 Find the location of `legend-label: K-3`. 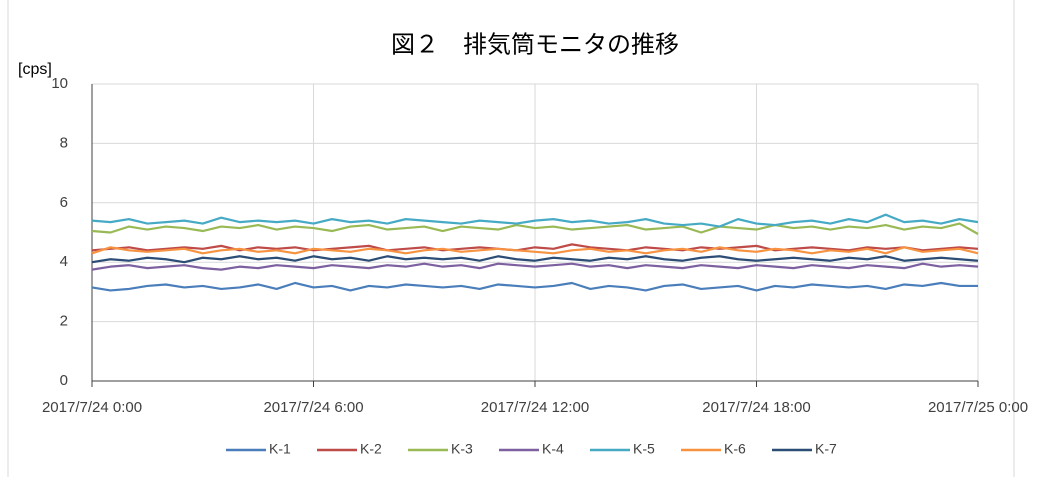

legend-label: K-3 is located at coordinates (462, 449).